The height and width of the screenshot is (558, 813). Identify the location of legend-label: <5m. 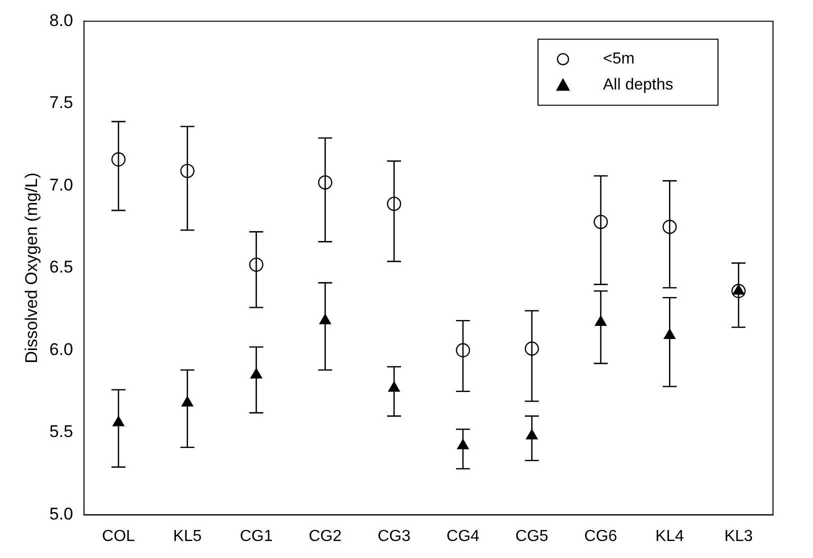
(619, 59).